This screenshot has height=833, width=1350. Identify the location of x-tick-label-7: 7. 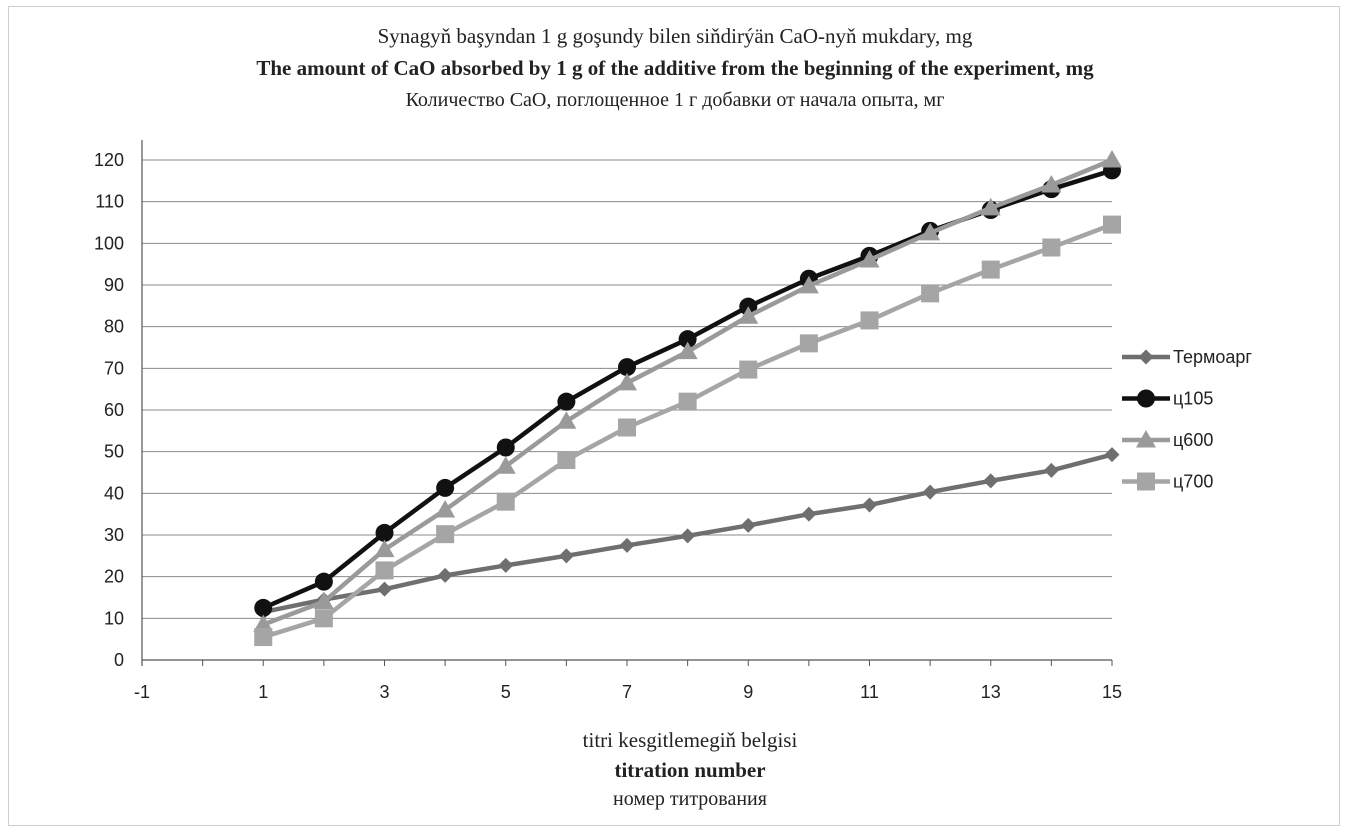
(627, 692).